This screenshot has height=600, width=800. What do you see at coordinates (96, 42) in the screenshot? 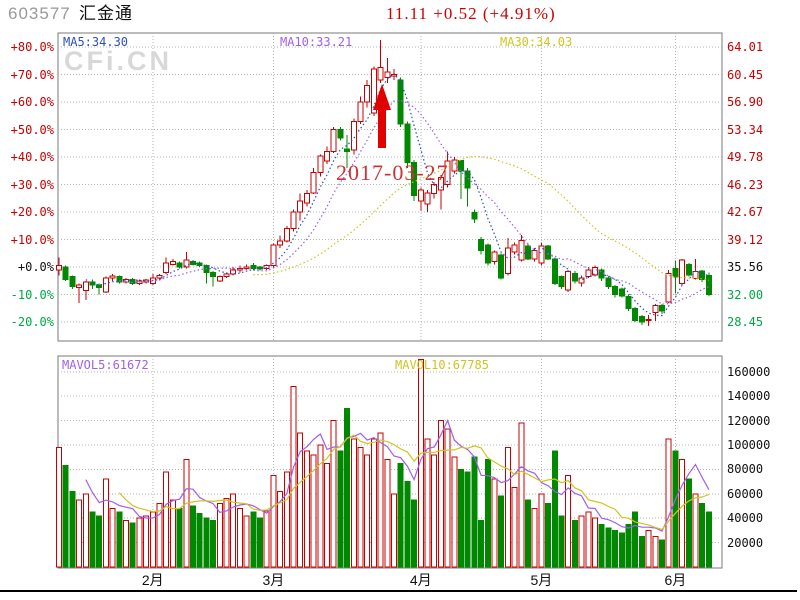
I see `ma5-label: MA5:34.30` at bounding box center [96, 42].